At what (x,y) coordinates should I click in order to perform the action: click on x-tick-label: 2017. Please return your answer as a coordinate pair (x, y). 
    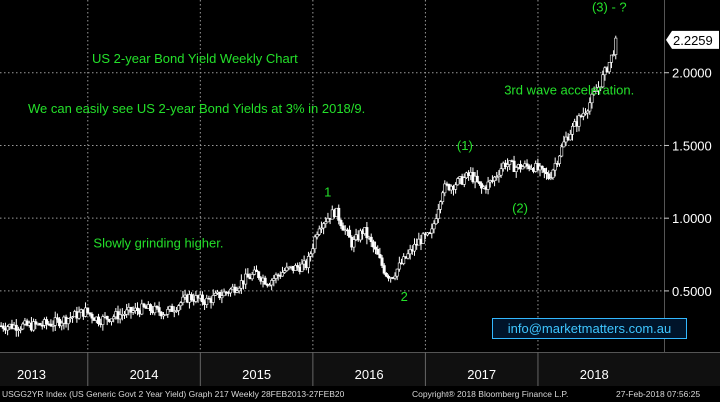
    Looking at the image, I should click on (481, 374).